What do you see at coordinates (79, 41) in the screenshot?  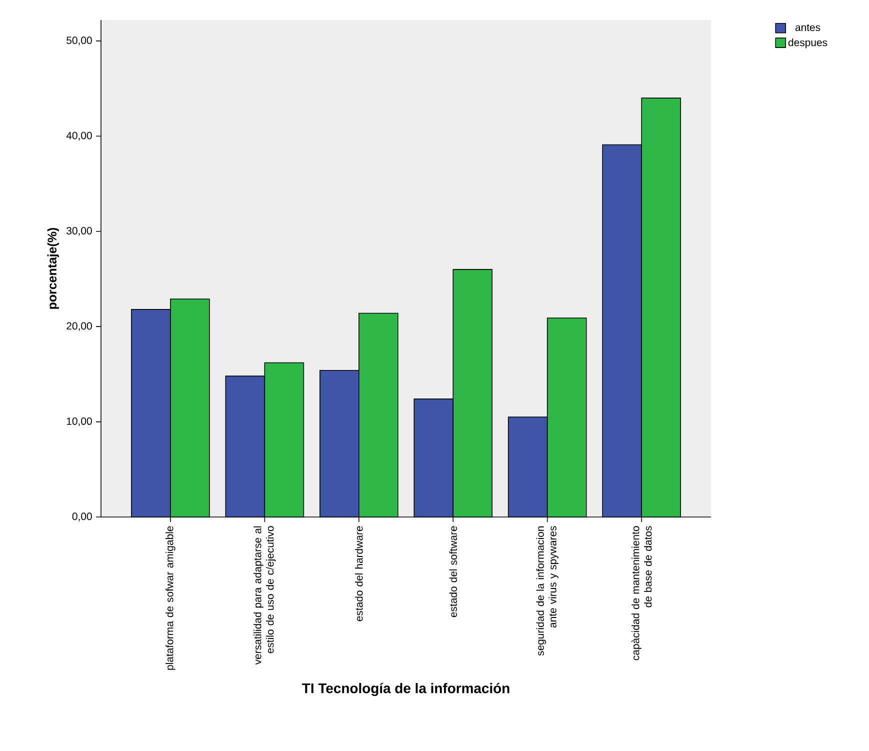 I see `y-tick-label: 50,00` at bounding box center [79, 41].